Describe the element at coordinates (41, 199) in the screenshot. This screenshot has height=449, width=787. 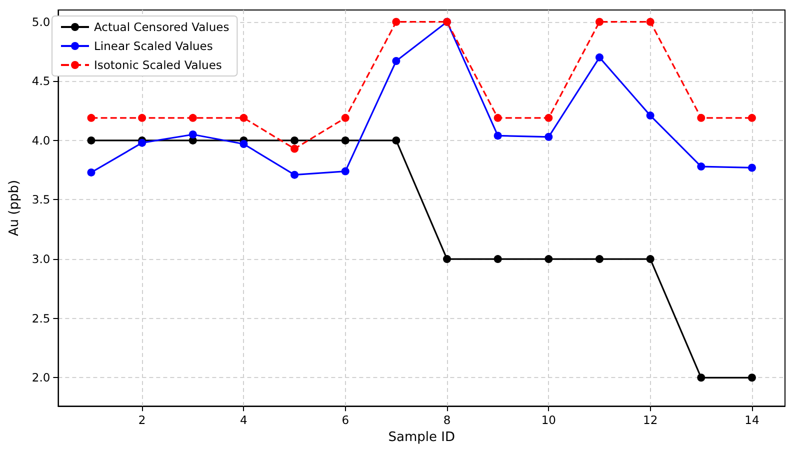
I see `y-tick-label: 3.5` at that location.